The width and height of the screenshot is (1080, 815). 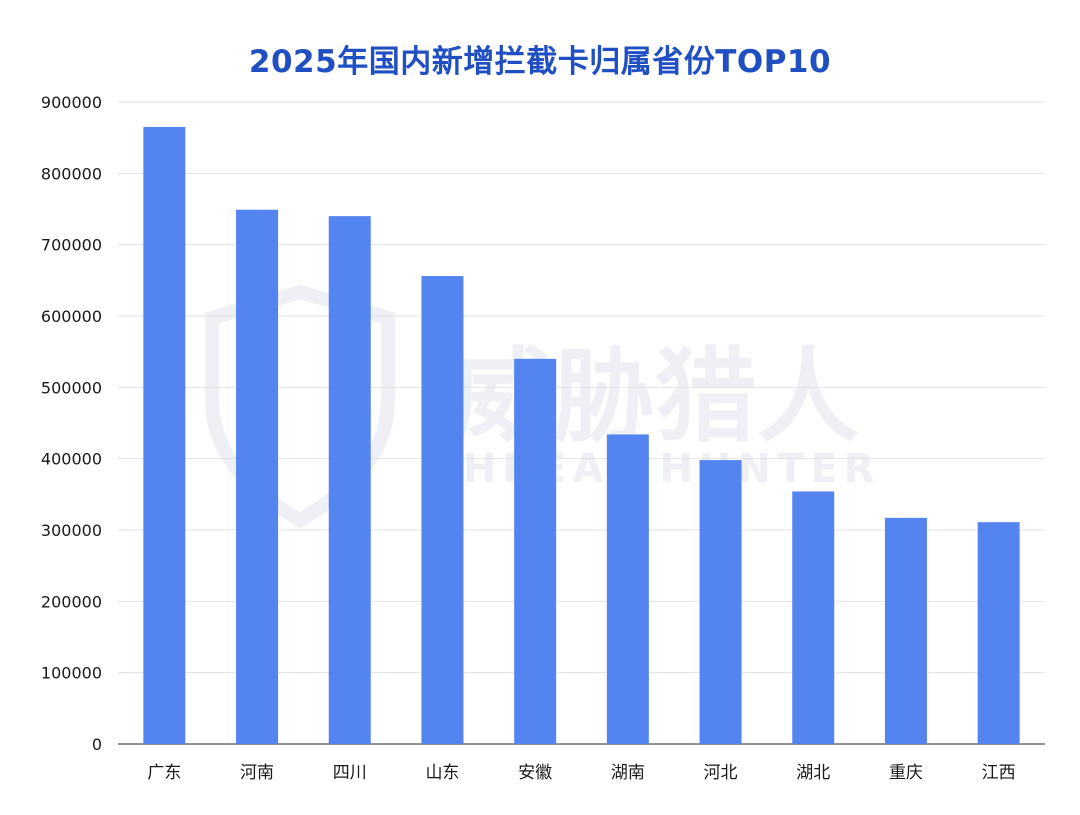 What do you see at coordinates (442, 773) in the screenshot?
I see `x-tick-label: 山东` at bounding box center [442, 773].